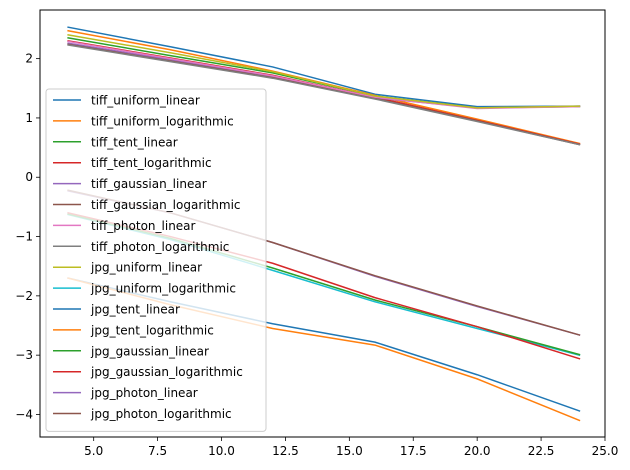 This screenshot has width=630, height=470. Describe the element at coordinates (144, 393) in the screenshot. I see `legend-label: jpg_photon_linear` at that location.